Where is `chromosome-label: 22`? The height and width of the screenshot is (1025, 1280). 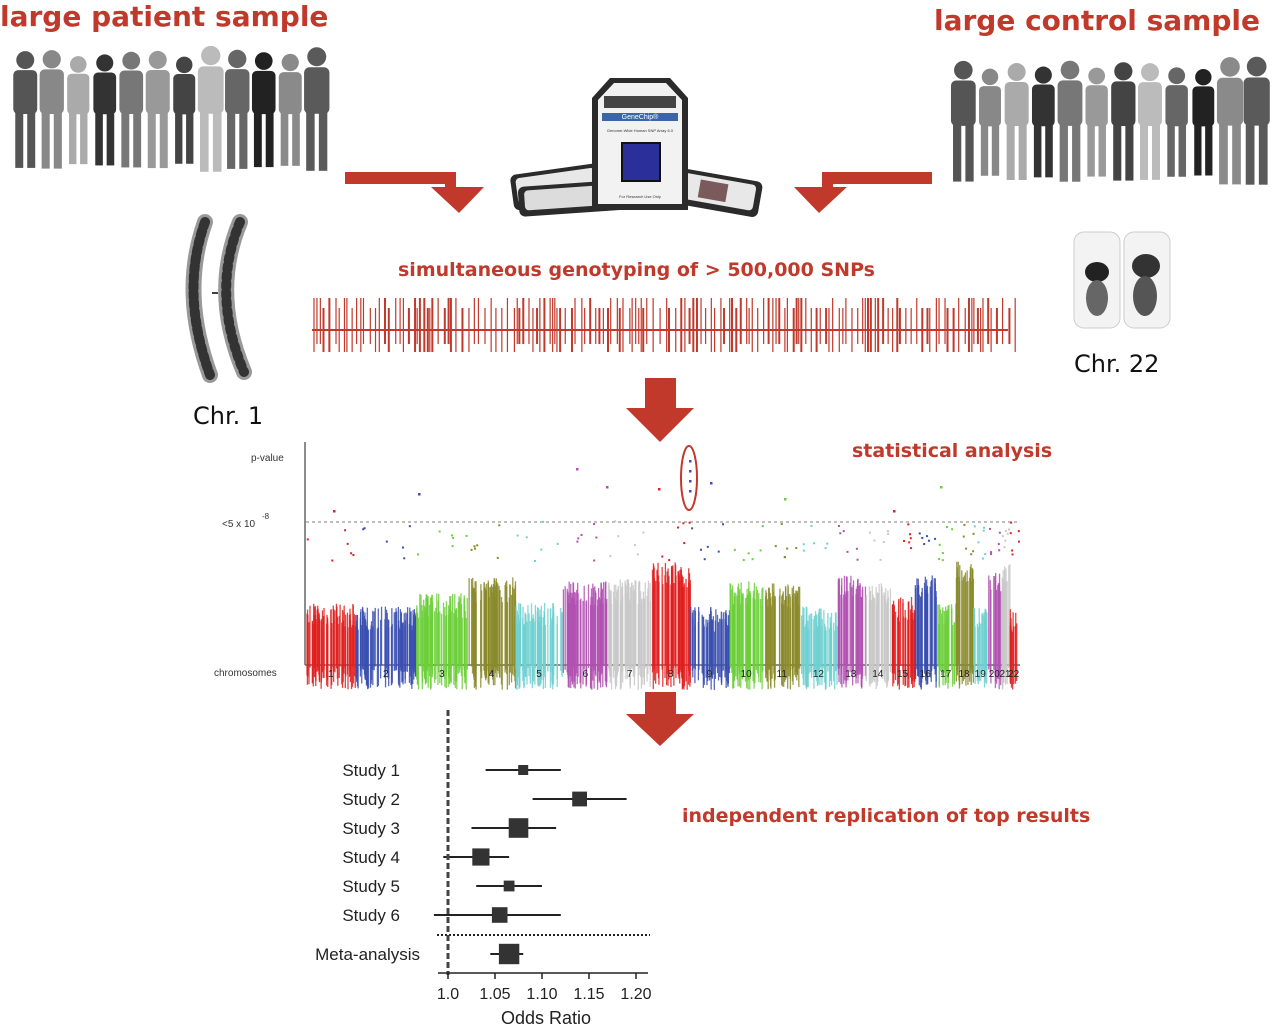
chromosome-label: 22 is located at coordinates (1014, 674).